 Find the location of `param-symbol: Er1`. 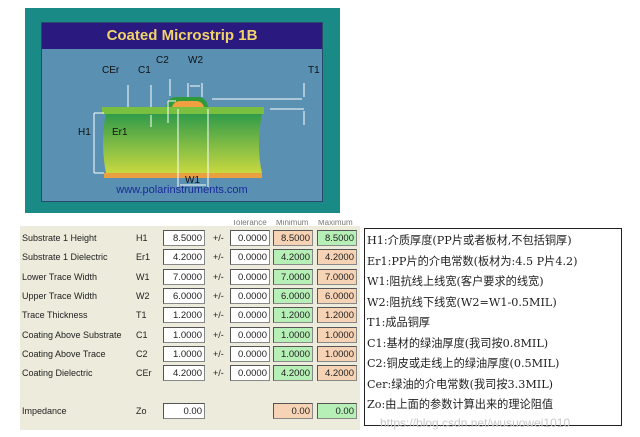

param-symbol: Er1 is located at coordinates (143, 257).